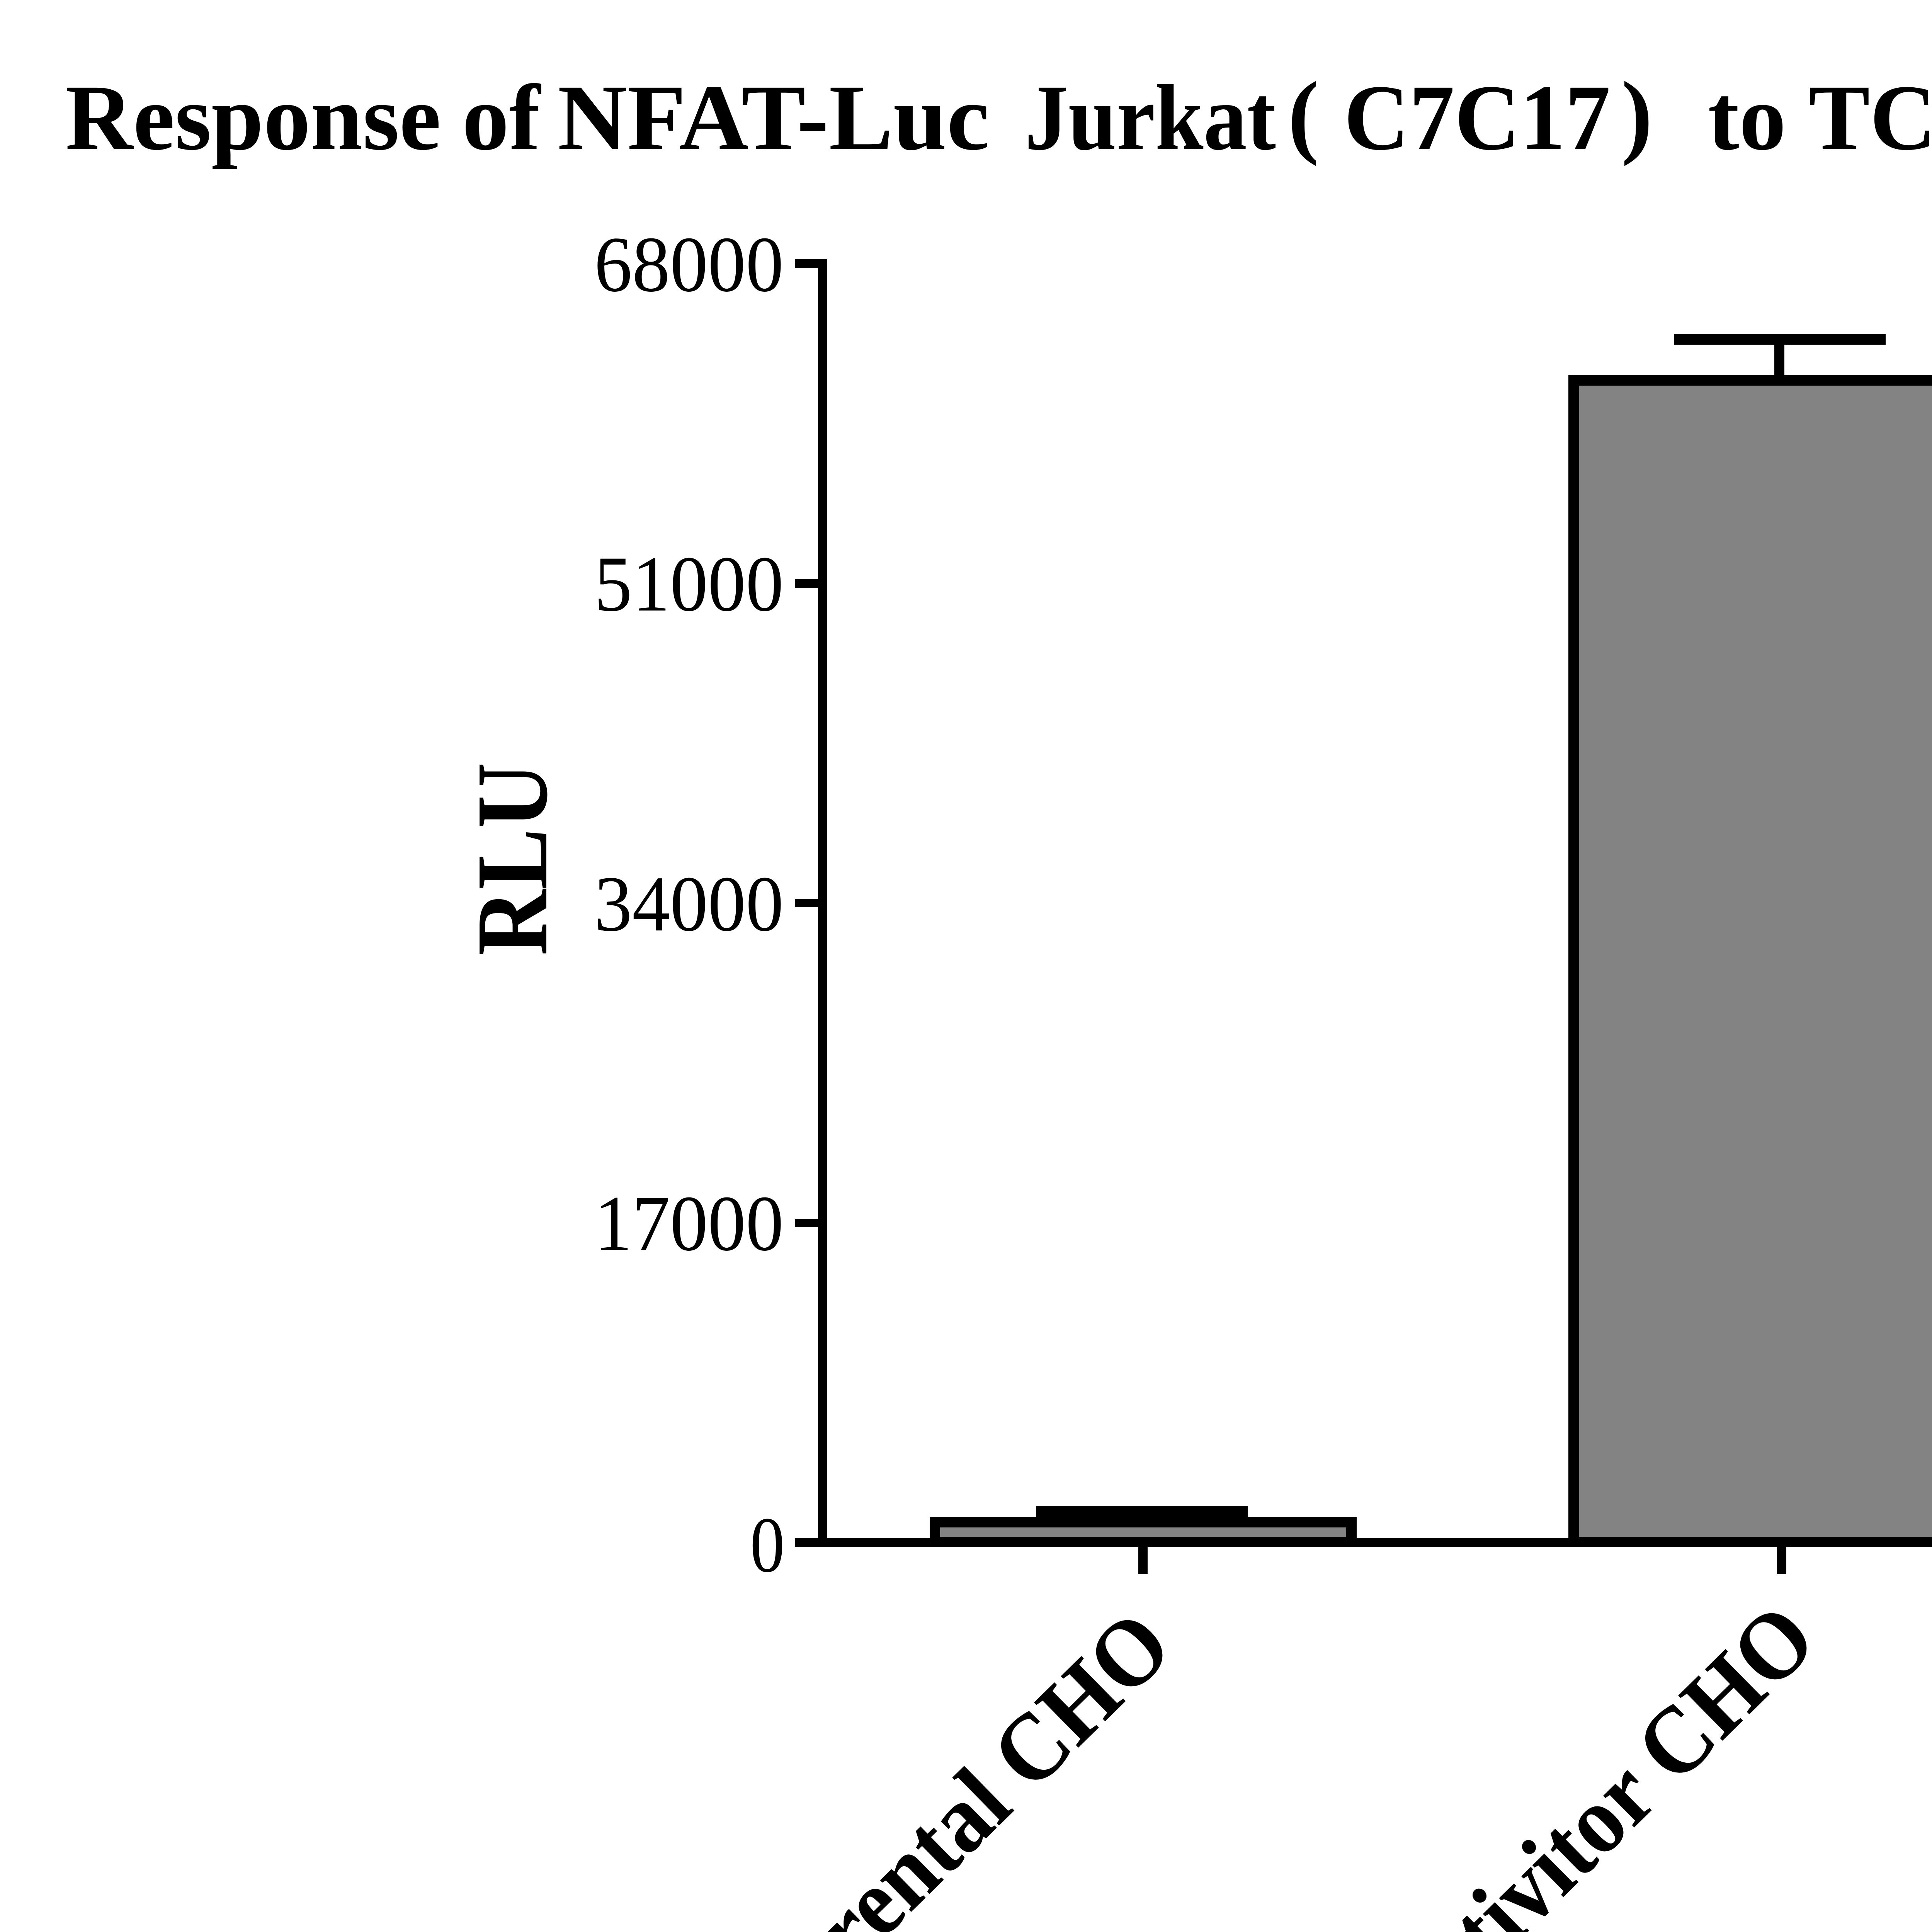  I want to click on svg-text: 0, so click(767, 1545).